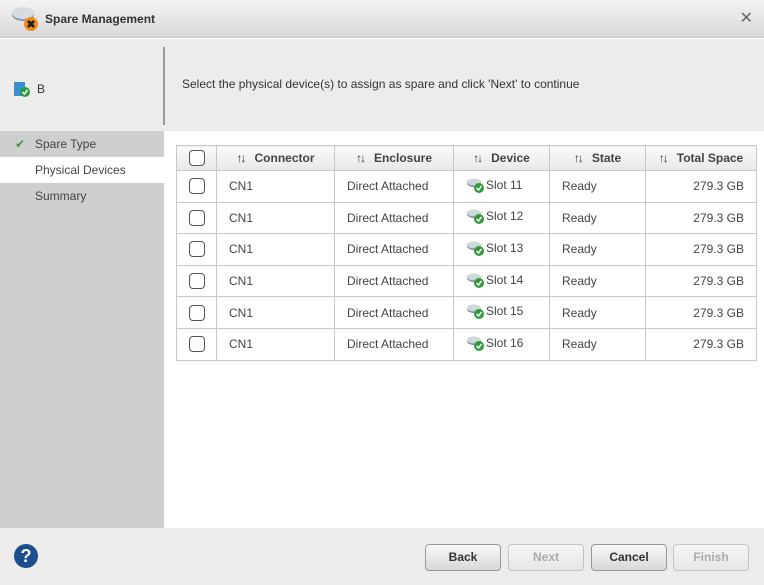 Image resolution: width=764 pixels, height=585 pixels. I want to click on window-title: Spare Management, so click(100, 19).